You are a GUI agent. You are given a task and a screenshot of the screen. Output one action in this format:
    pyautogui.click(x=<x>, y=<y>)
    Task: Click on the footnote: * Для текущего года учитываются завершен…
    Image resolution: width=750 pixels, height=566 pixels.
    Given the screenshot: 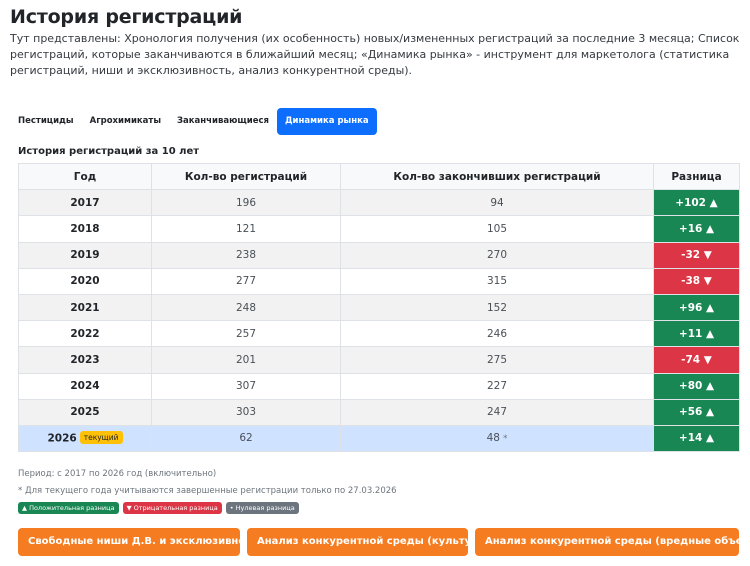 What is the action you would take?
    pyautogui.click(x=207, y=491)
    